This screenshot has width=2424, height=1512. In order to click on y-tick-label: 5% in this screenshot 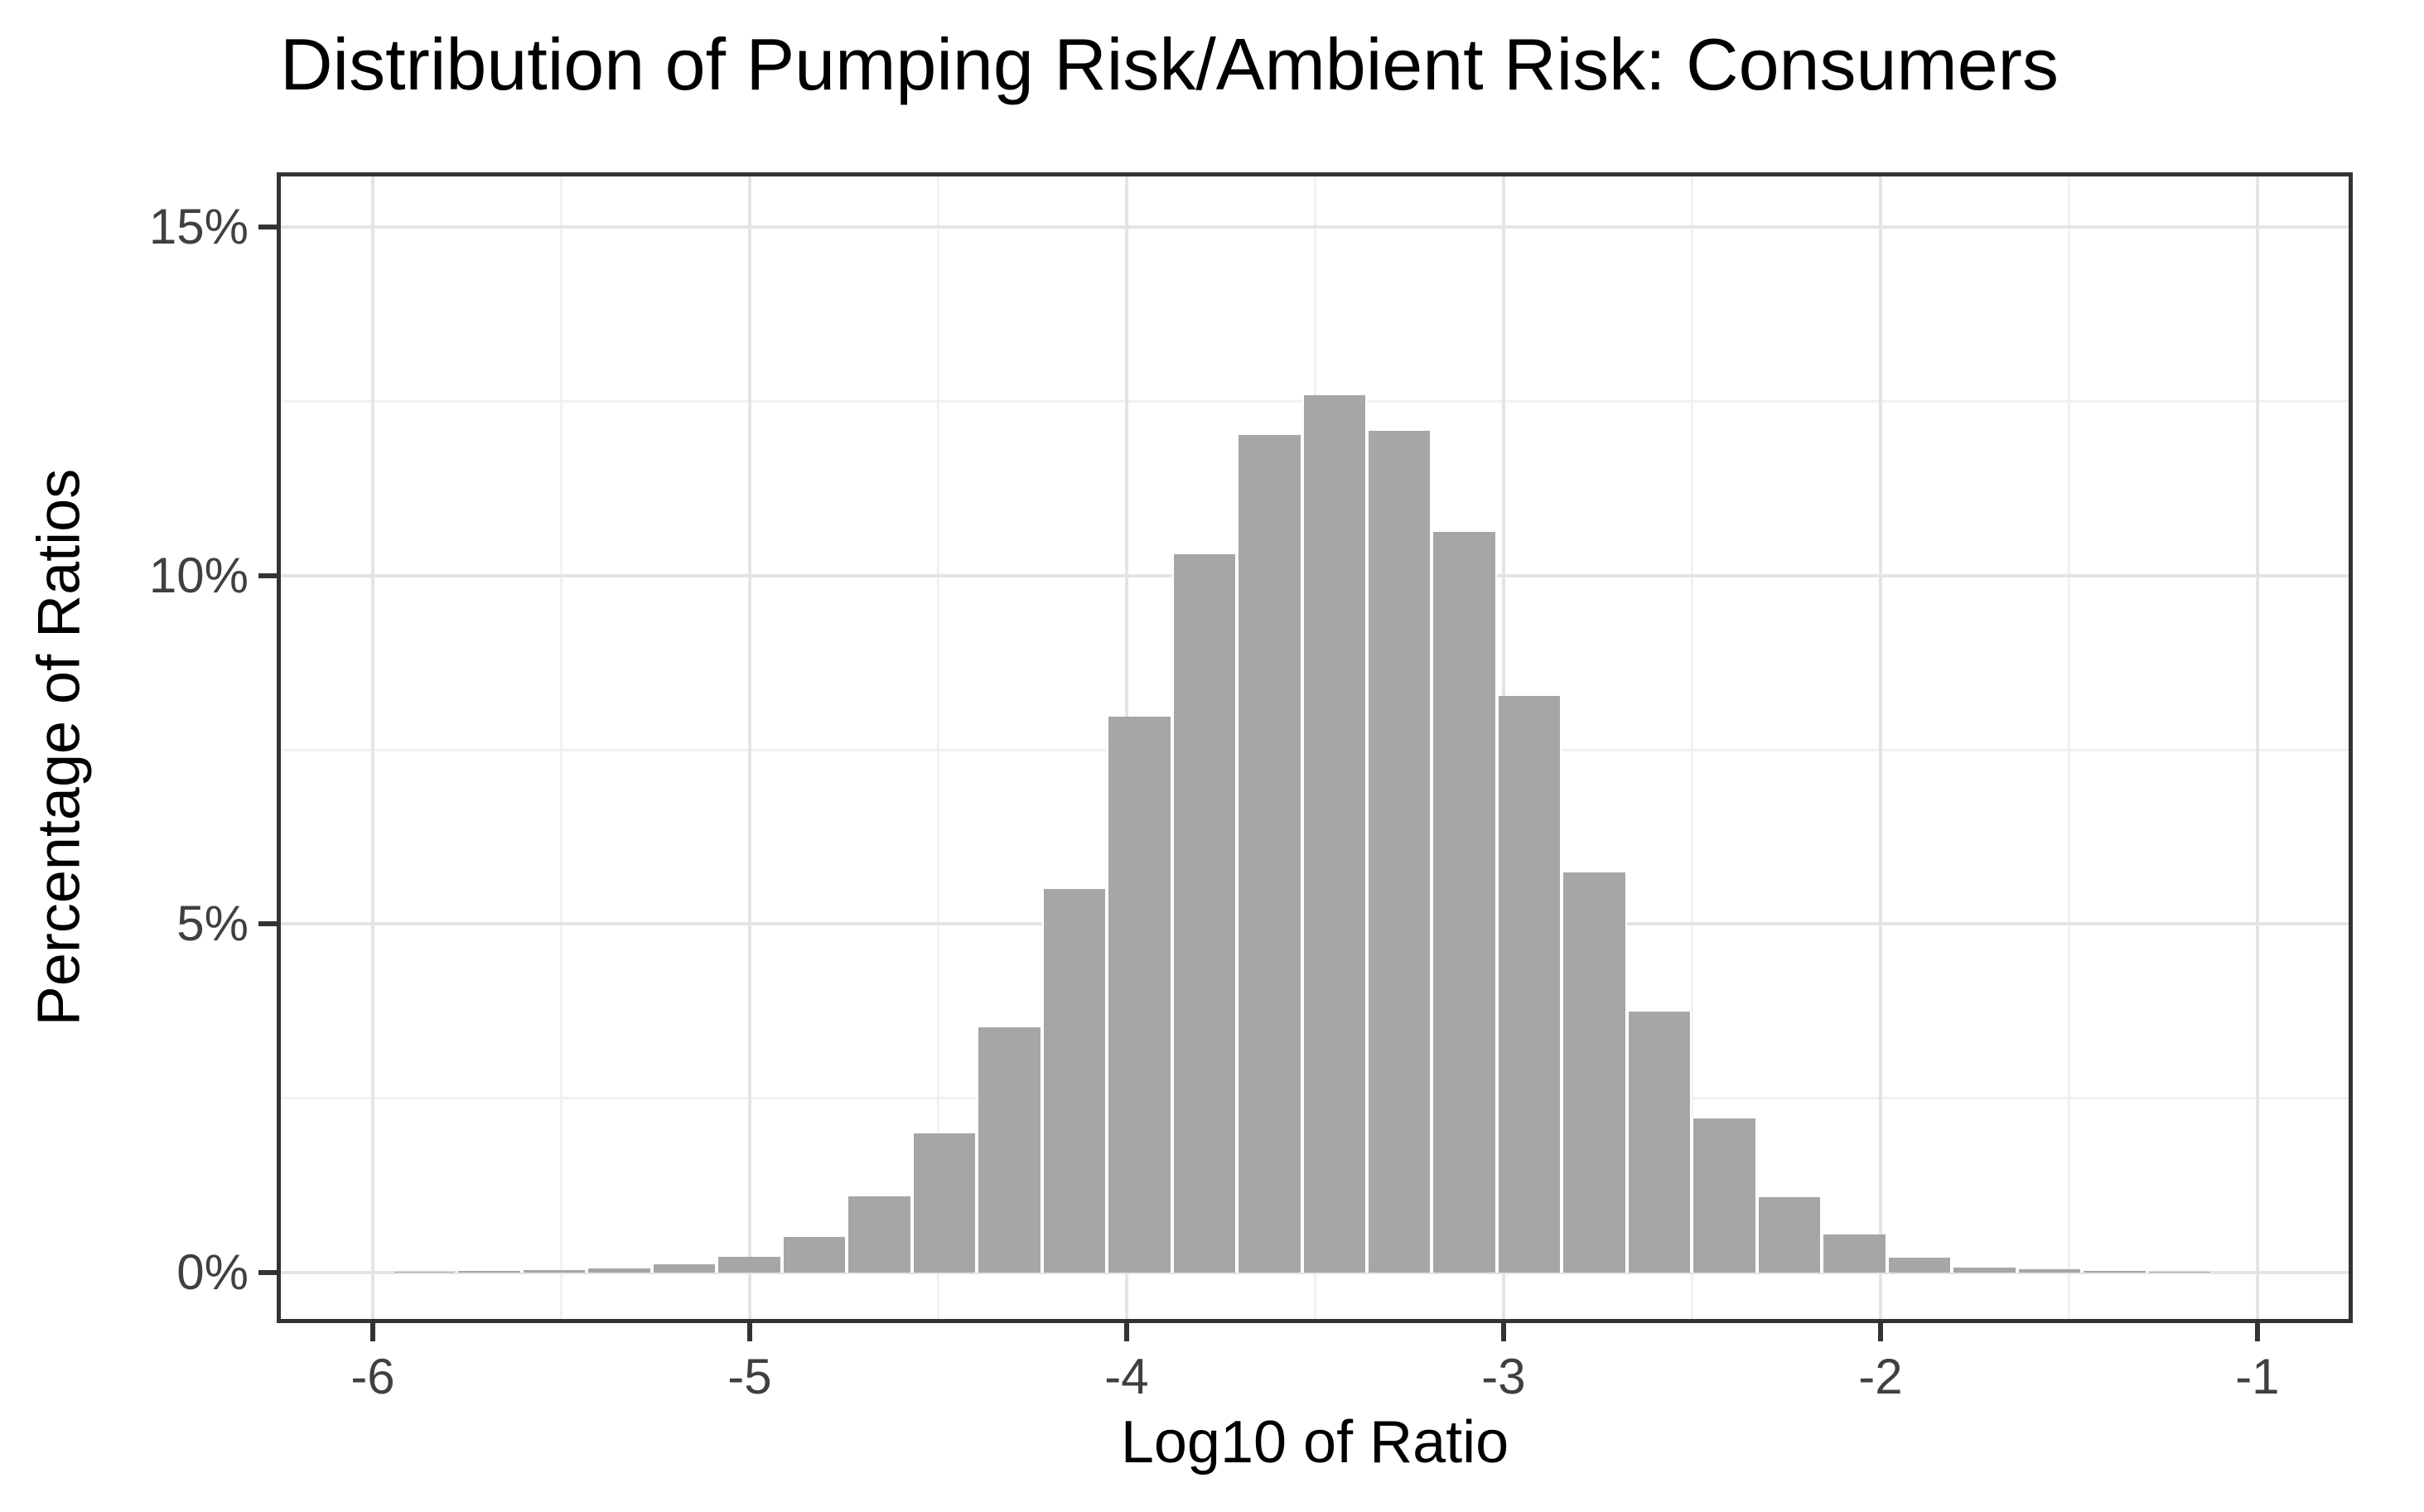, I will do `click(212, 924)`.